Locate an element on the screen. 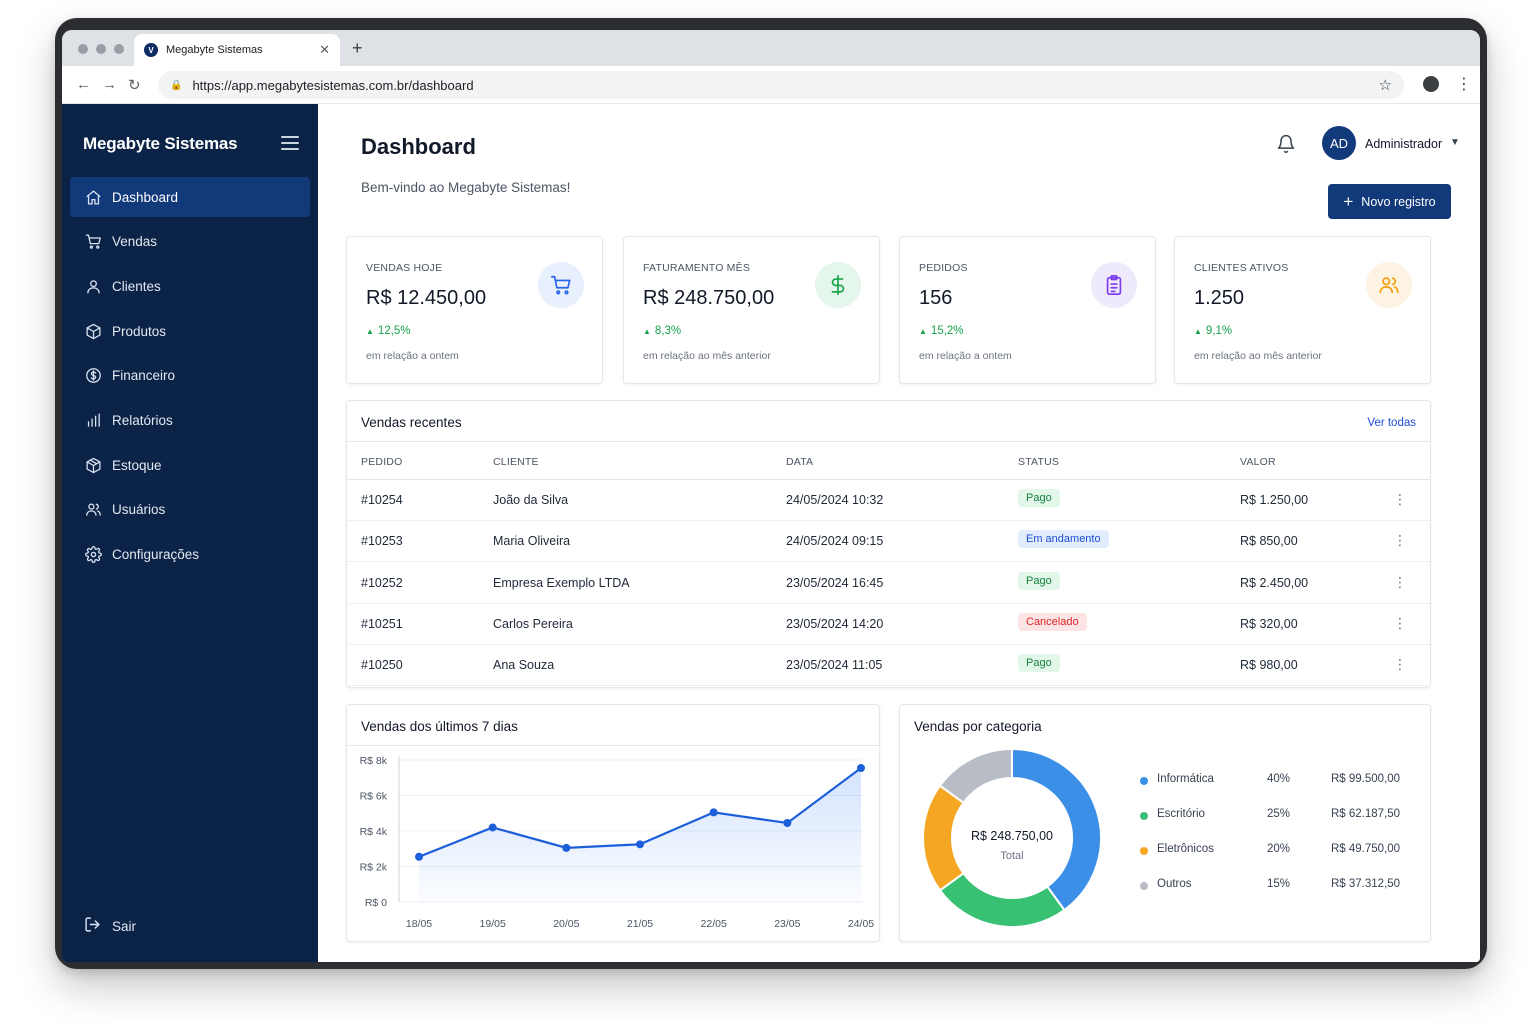  view-all-link: Ver todas is located at coordinates (1391, 423).